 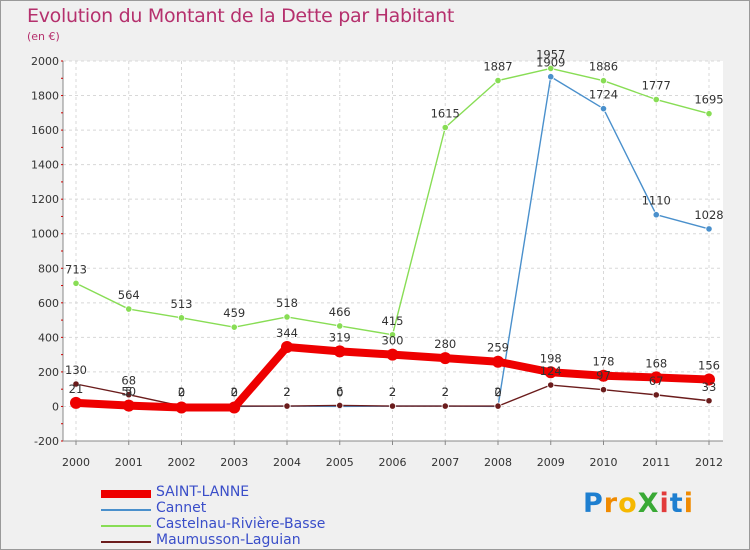 What do you see at coordinates (76, 462) in the screenshot?
I see `x-tick-label: 2000` at bounding box center [76, 462].